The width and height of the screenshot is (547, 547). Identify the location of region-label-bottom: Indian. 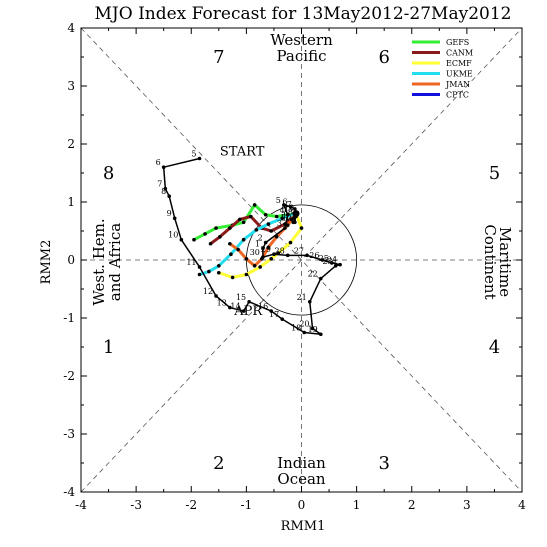
(301, 463).